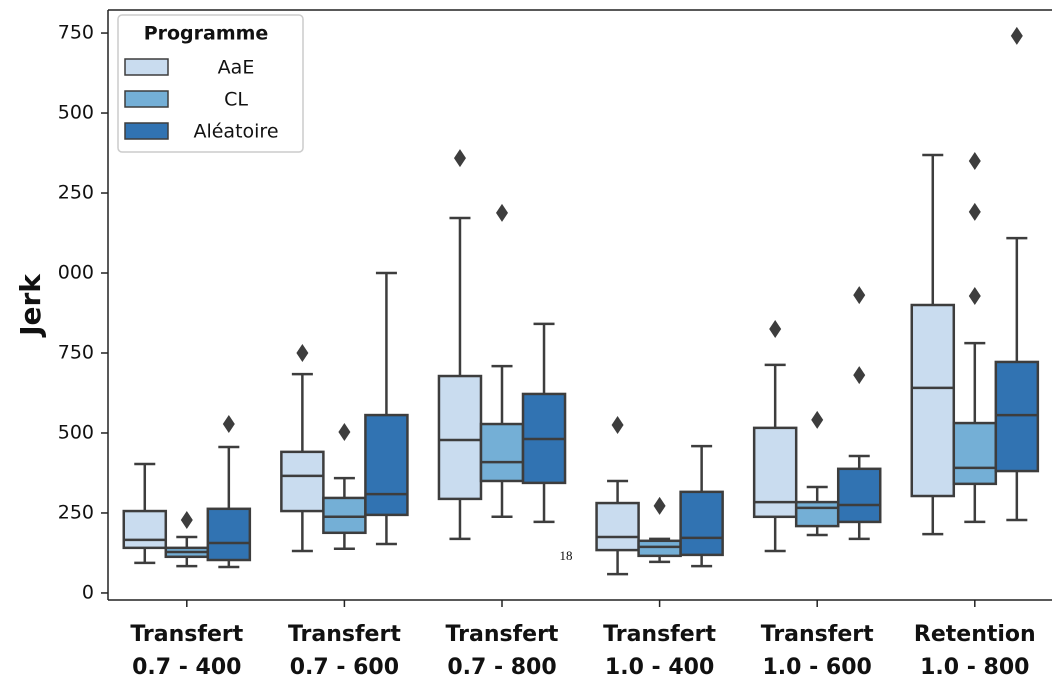 Image resolution: width=1052 pixels, height=683 pixels. What do you see at coordinates (502, 651) in the screenshot?
I see `x-tick-label: Transfert 0.7 - 800` at bounding box center [502, 651].